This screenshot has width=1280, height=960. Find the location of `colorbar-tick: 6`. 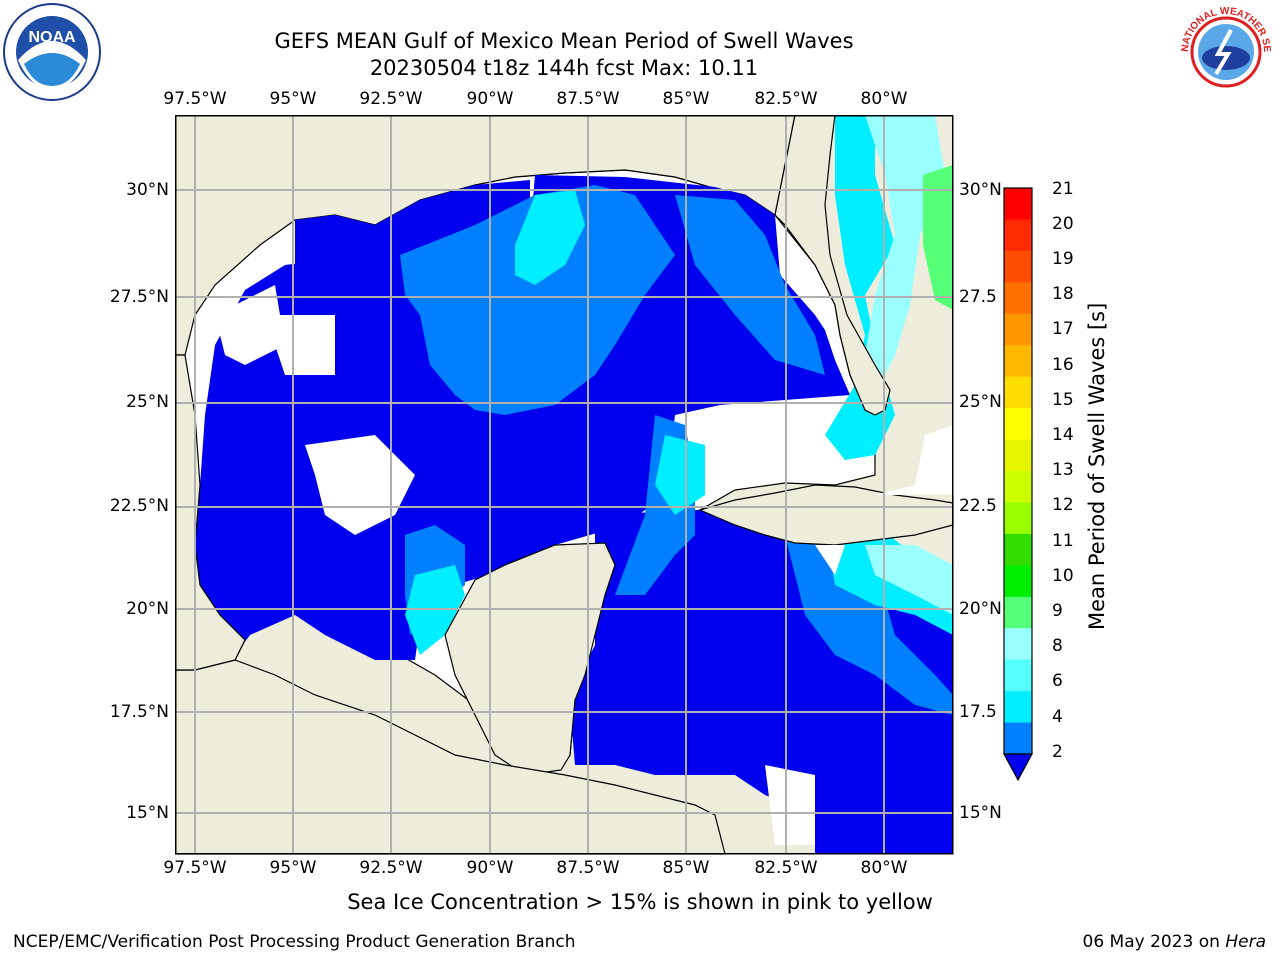

colorbar-tick: 6 is located at coordinates (1057, 681).